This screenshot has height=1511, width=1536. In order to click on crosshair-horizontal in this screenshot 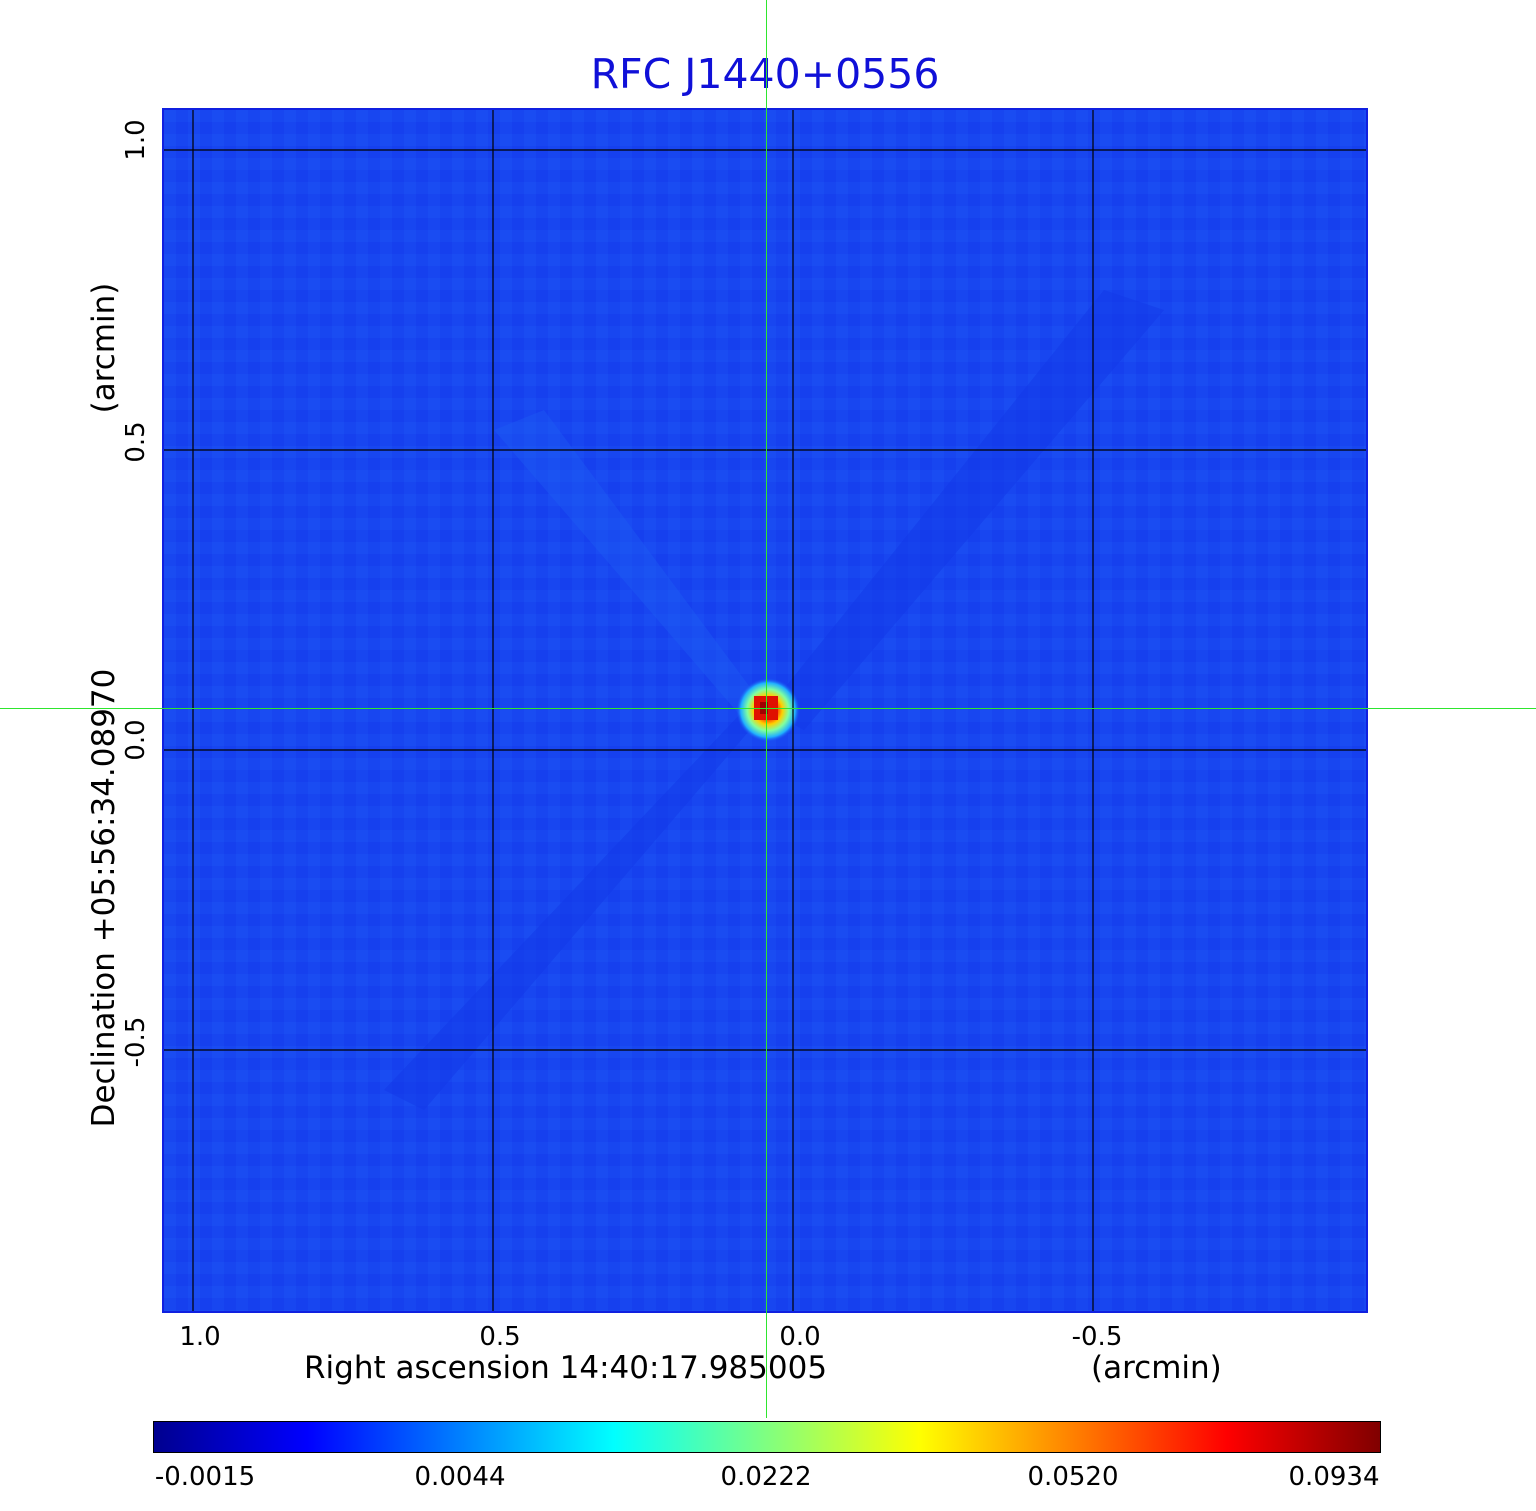, I will do `click(768, 708)`.